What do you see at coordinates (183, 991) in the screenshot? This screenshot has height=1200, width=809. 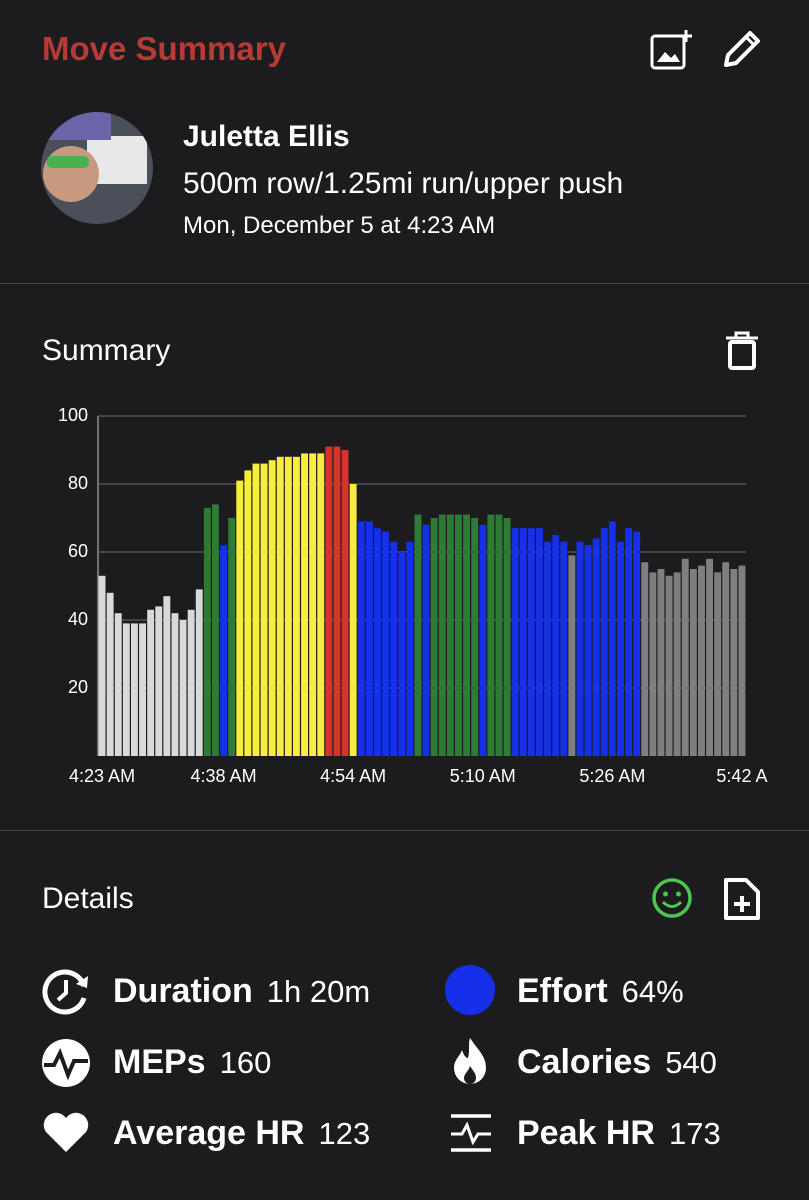 I see `stat-label: Duration` at bounding box center [183, 991].